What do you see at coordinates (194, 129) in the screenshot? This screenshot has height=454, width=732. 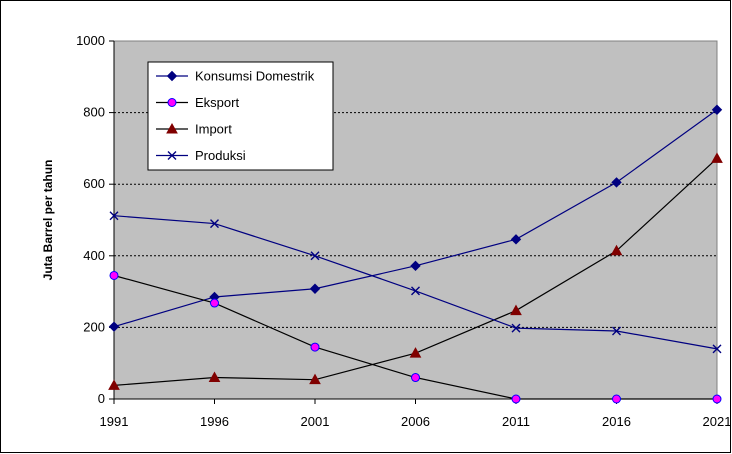 I see `legend-item: Import` at bounding box center [194, 129].